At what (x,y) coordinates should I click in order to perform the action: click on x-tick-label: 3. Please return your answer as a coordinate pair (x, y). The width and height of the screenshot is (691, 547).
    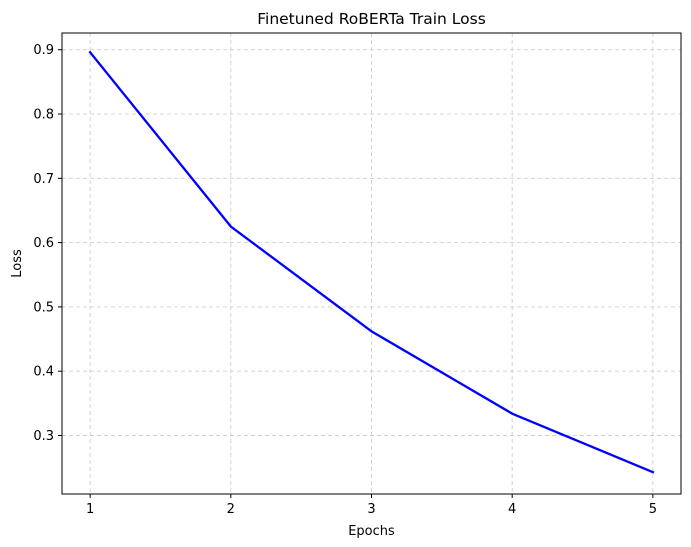
    Looking at the image, I should click on (371, 509).